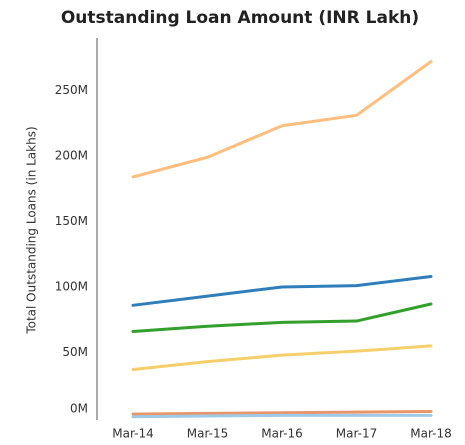 Image resolution: width=465 pixels, height=445 pixels. What do you see at coordinates (281, 434) in the screenshot?
I see `x-tick-label: Mar-16` at bounding box center [281, 434].